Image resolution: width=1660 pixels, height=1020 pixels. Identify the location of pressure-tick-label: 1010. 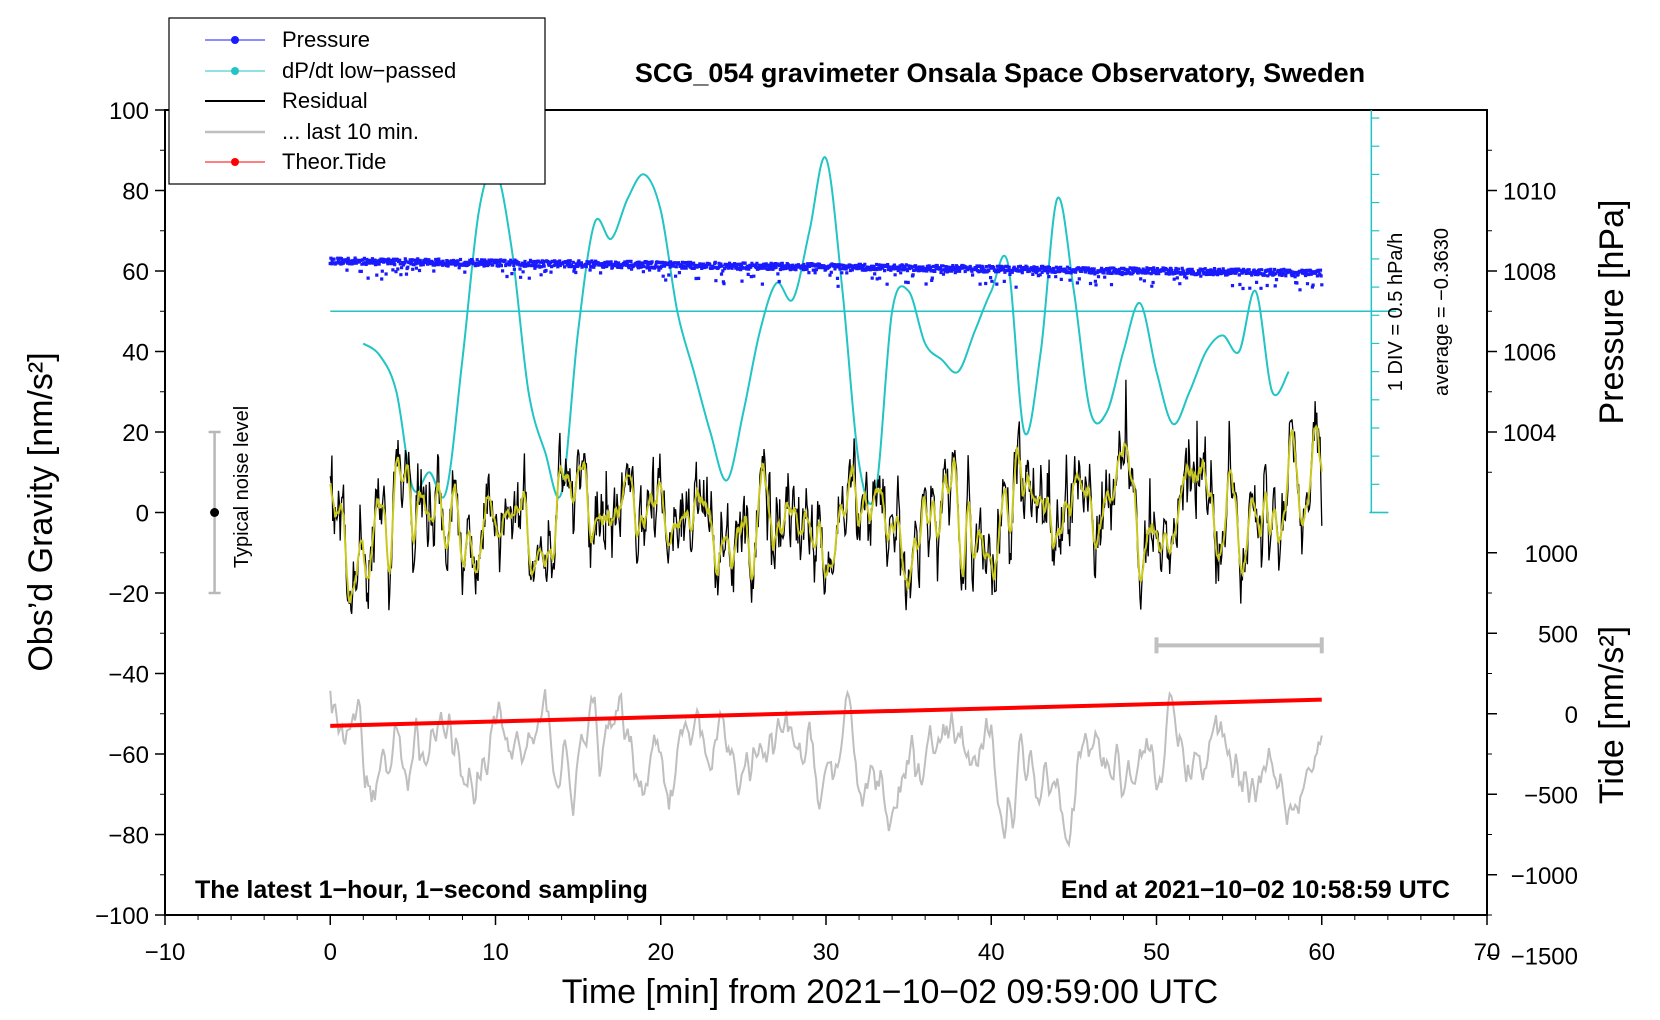
(1529, 192).